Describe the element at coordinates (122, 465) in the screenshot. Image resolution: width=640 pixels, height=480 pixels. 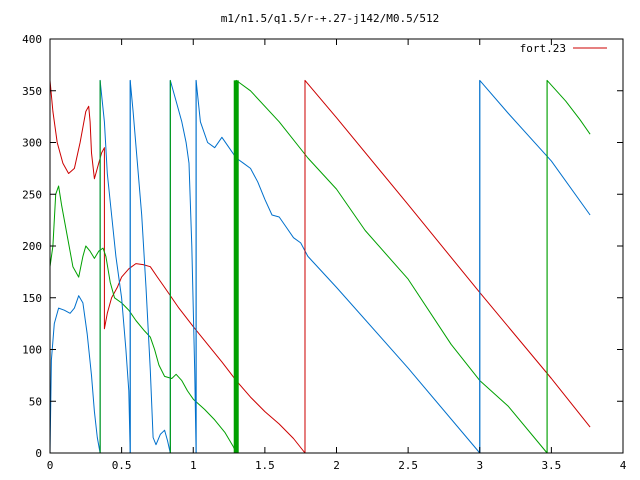
I see `x-tick-label: 0.5` at that location.